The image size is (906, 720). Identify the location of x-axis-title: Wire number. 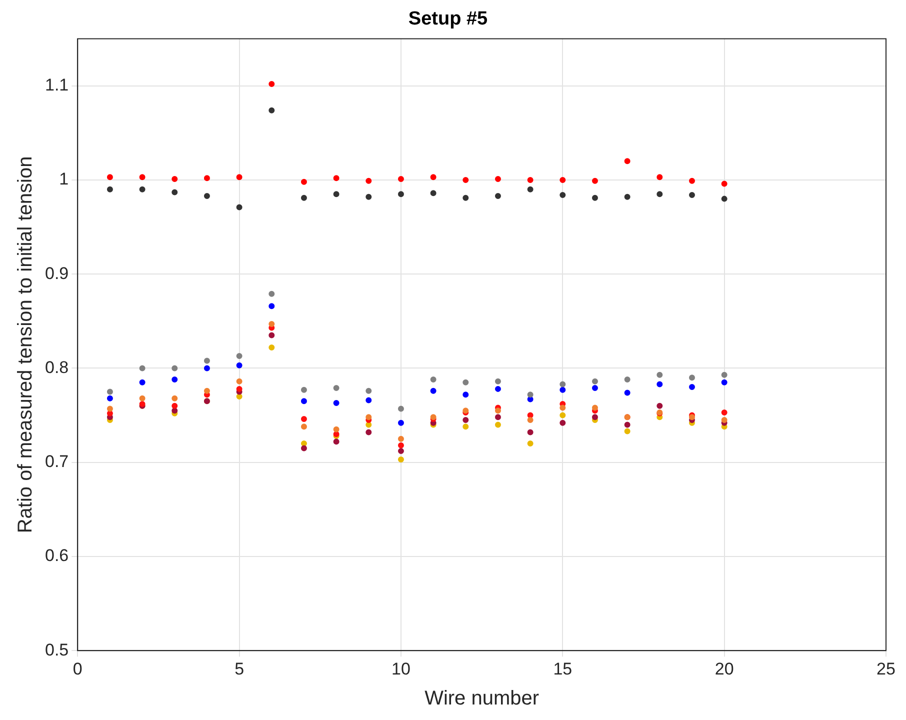
(482, 699).